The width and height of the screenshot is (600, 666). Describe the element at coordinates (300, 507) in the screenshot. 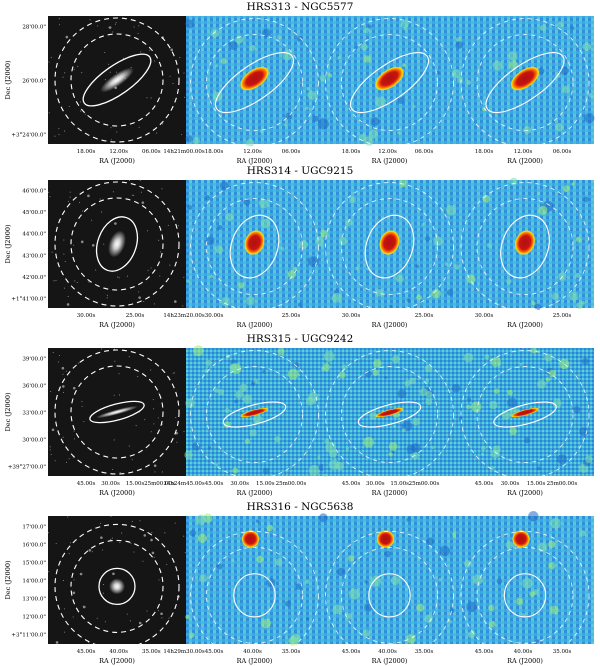

I see `row-title: HRS316 - NGC5638` at that location.